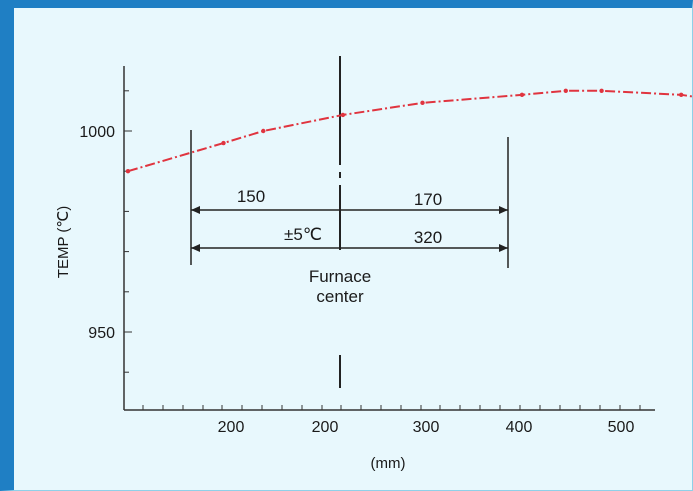 The height and width of the screenshot is (491, 693). What do you see at coordinates (621, 427) in the screenshot?
I see `x-tick-label-5: 500` at bounding box center [621, 427].